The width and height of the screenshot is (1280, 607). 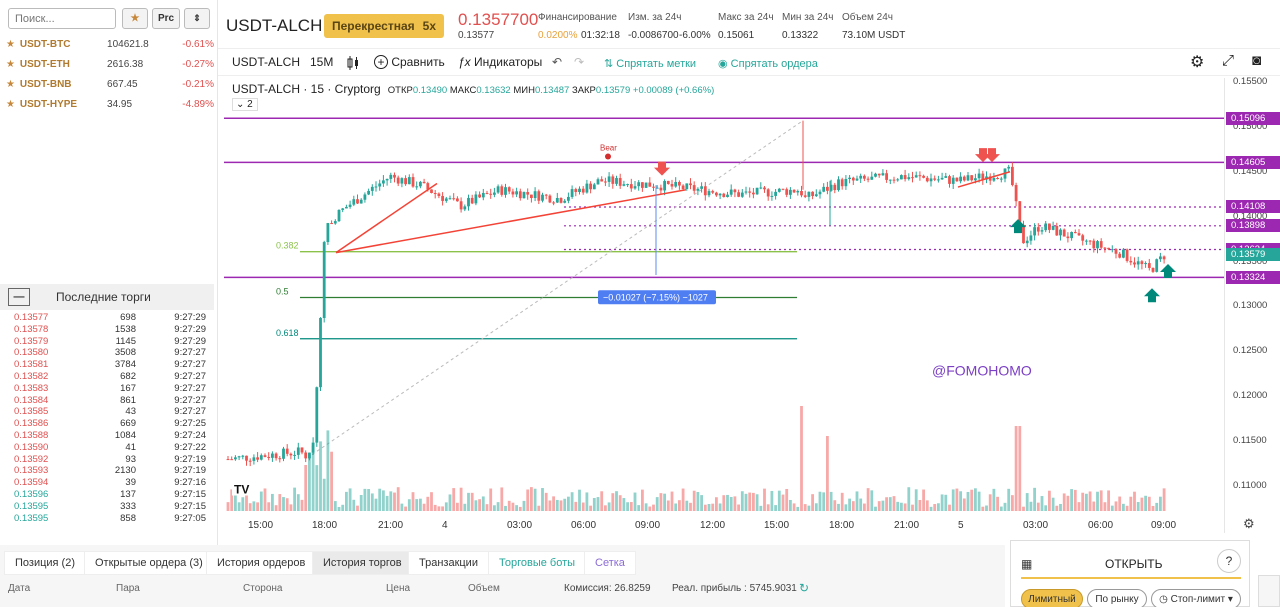 What do you see at coordinates (1052, 598) in the screenshot?
I see `limit-button: Лимитный` at bounding box center [1052, 598].